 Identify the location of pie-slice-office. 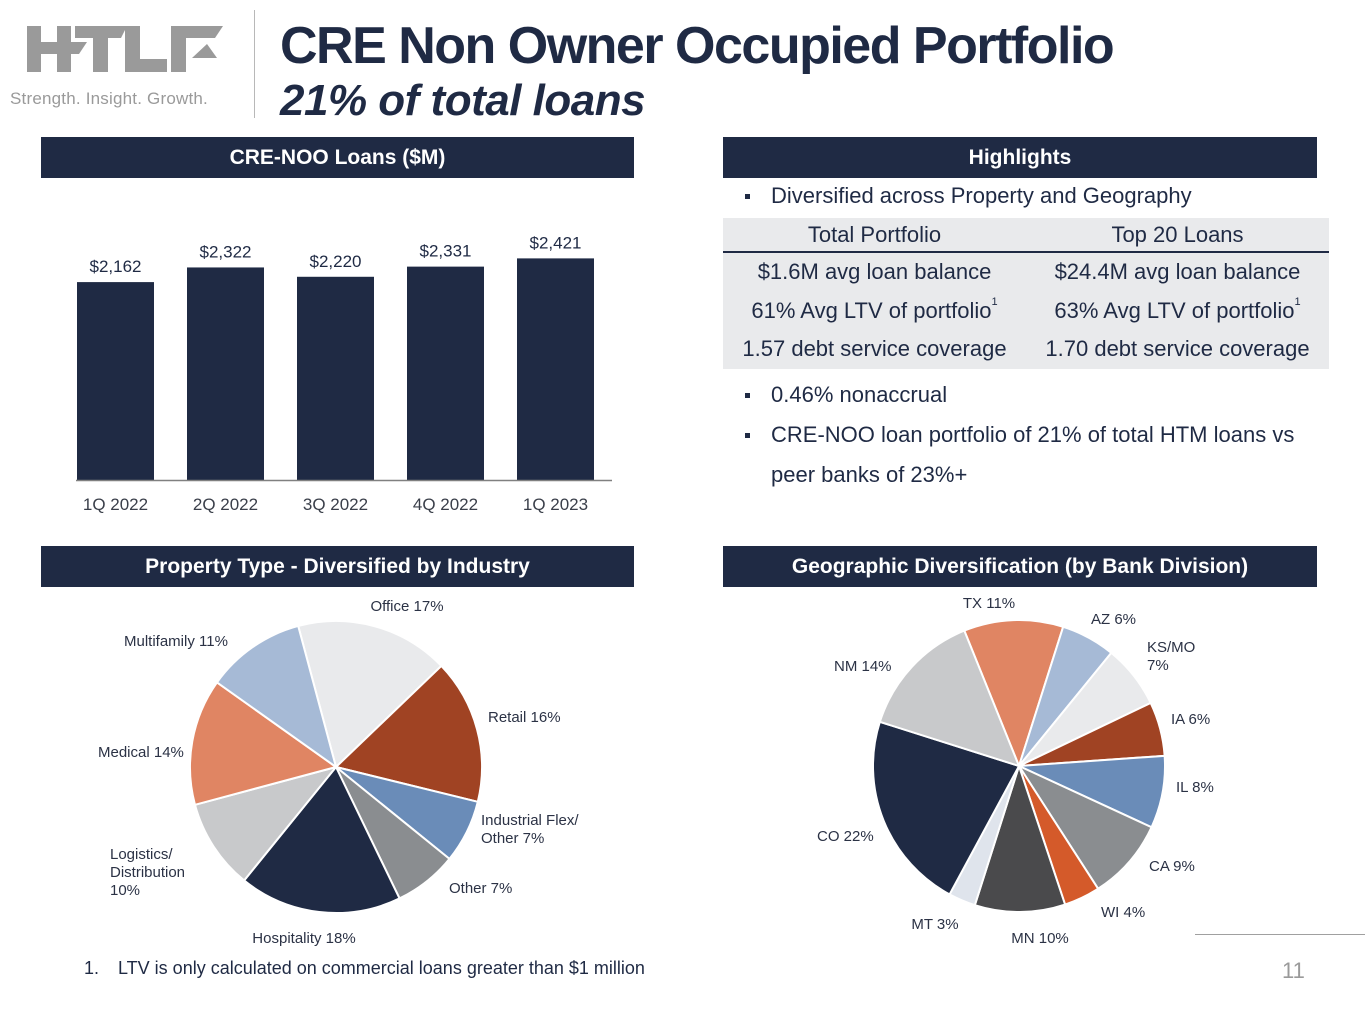
(369, 694).